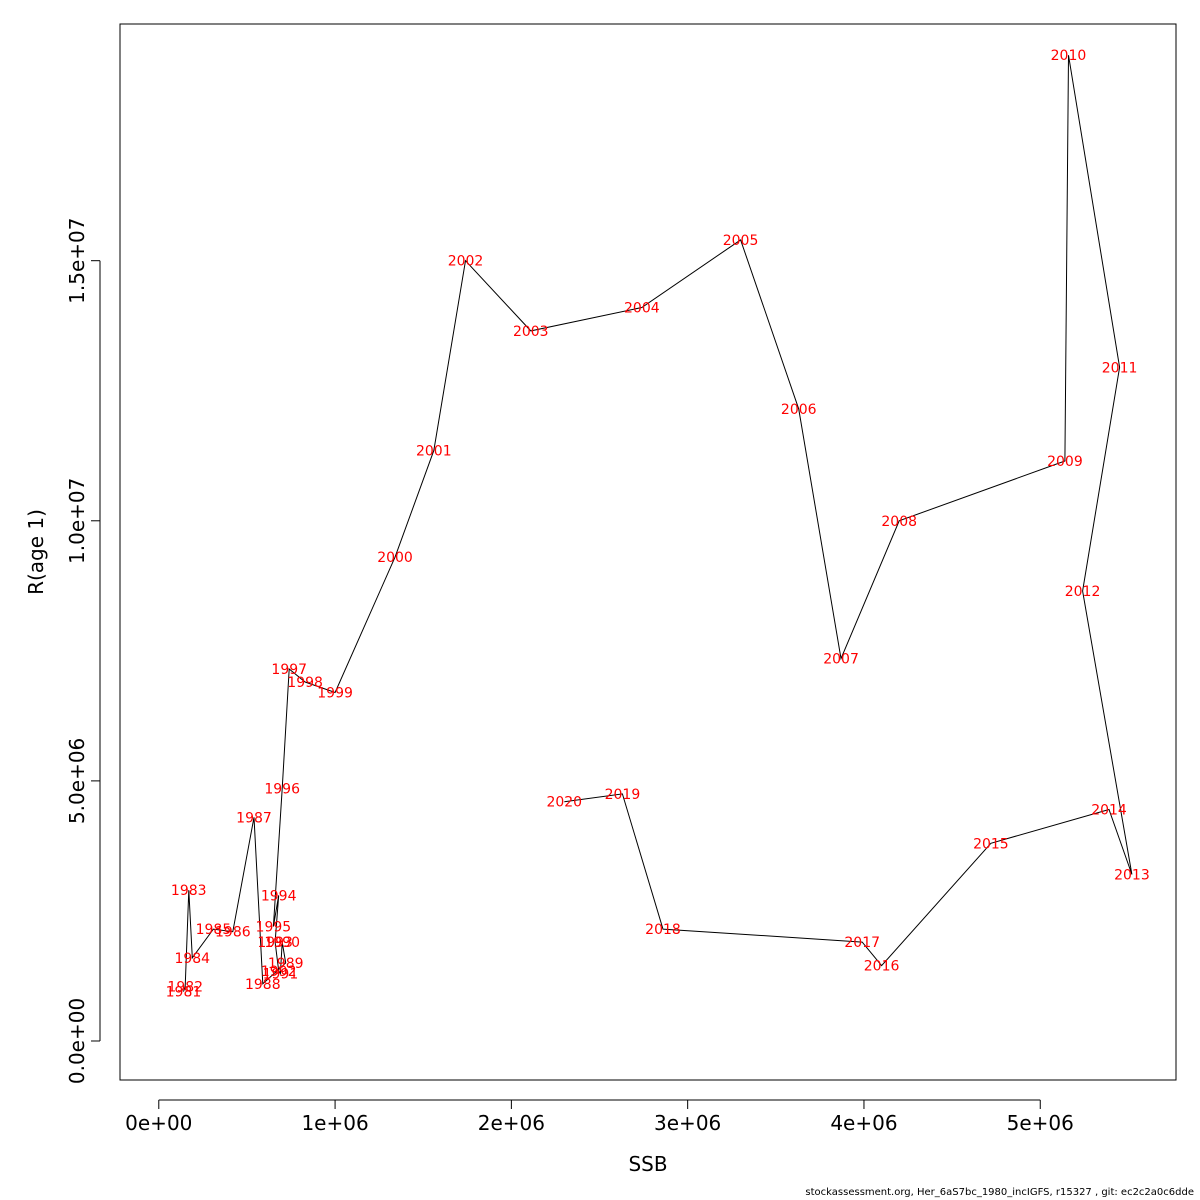  Describe the element at coordinates (647, 1164) in the screenshot. I see `x-axis-title: SSB` at that location.